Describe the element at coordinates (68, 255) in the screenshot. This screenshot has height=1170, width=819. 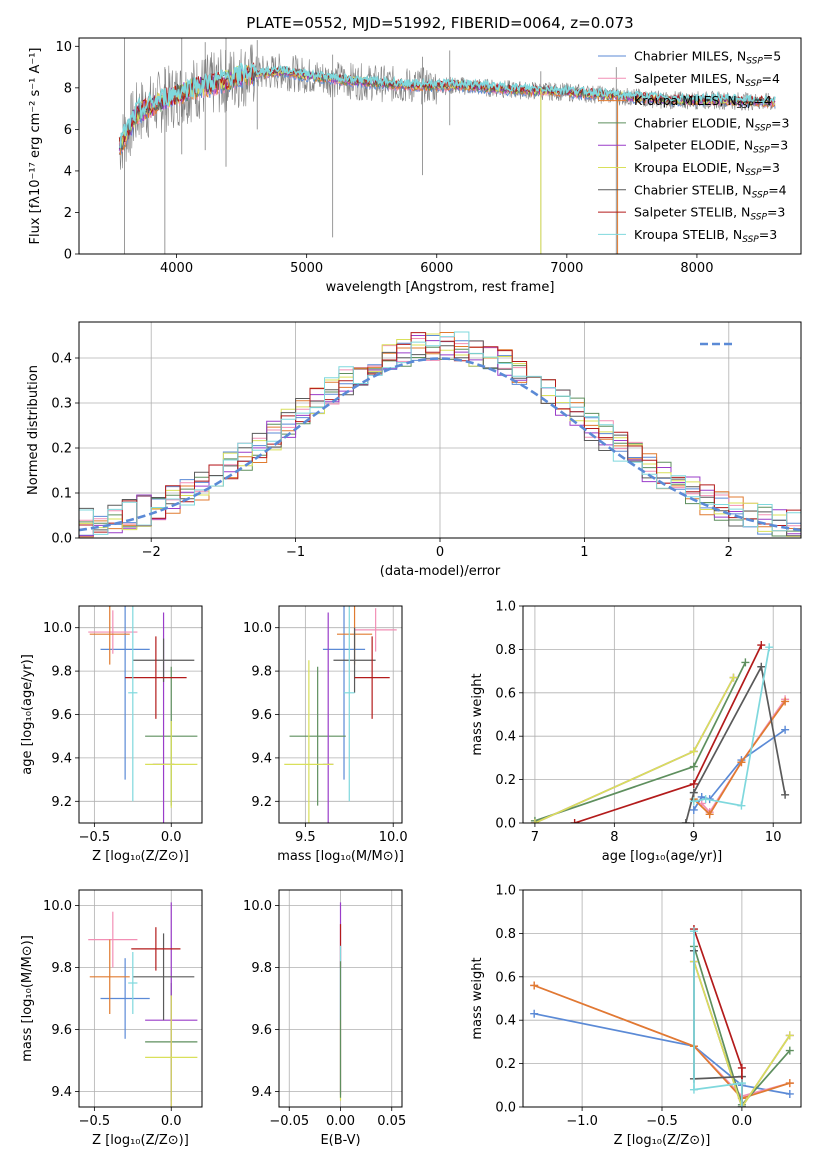
I see `y-tick-label: 0` at that location.